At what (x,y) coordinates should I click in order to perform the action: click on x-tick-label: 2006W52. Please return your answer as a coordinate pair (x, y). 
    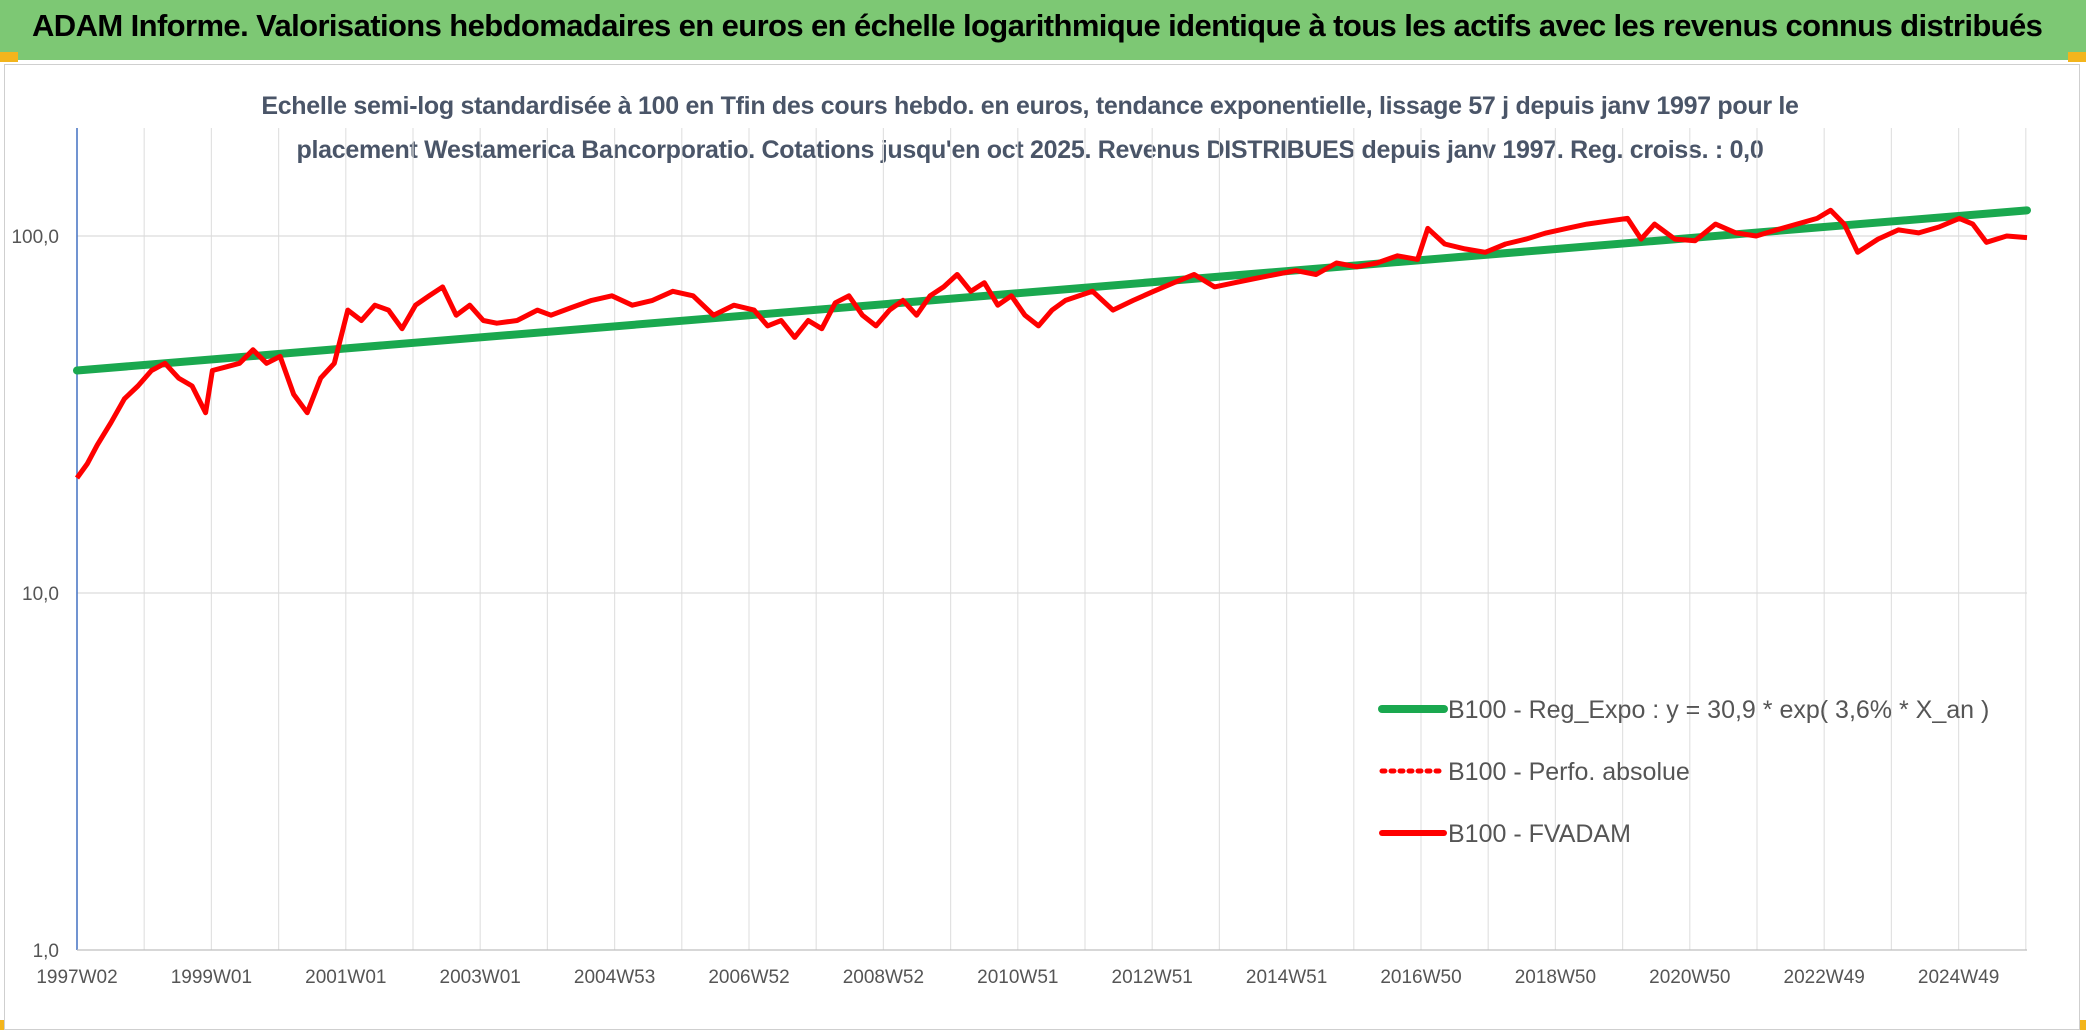
    Looking at the image, I should click on (748, 977).